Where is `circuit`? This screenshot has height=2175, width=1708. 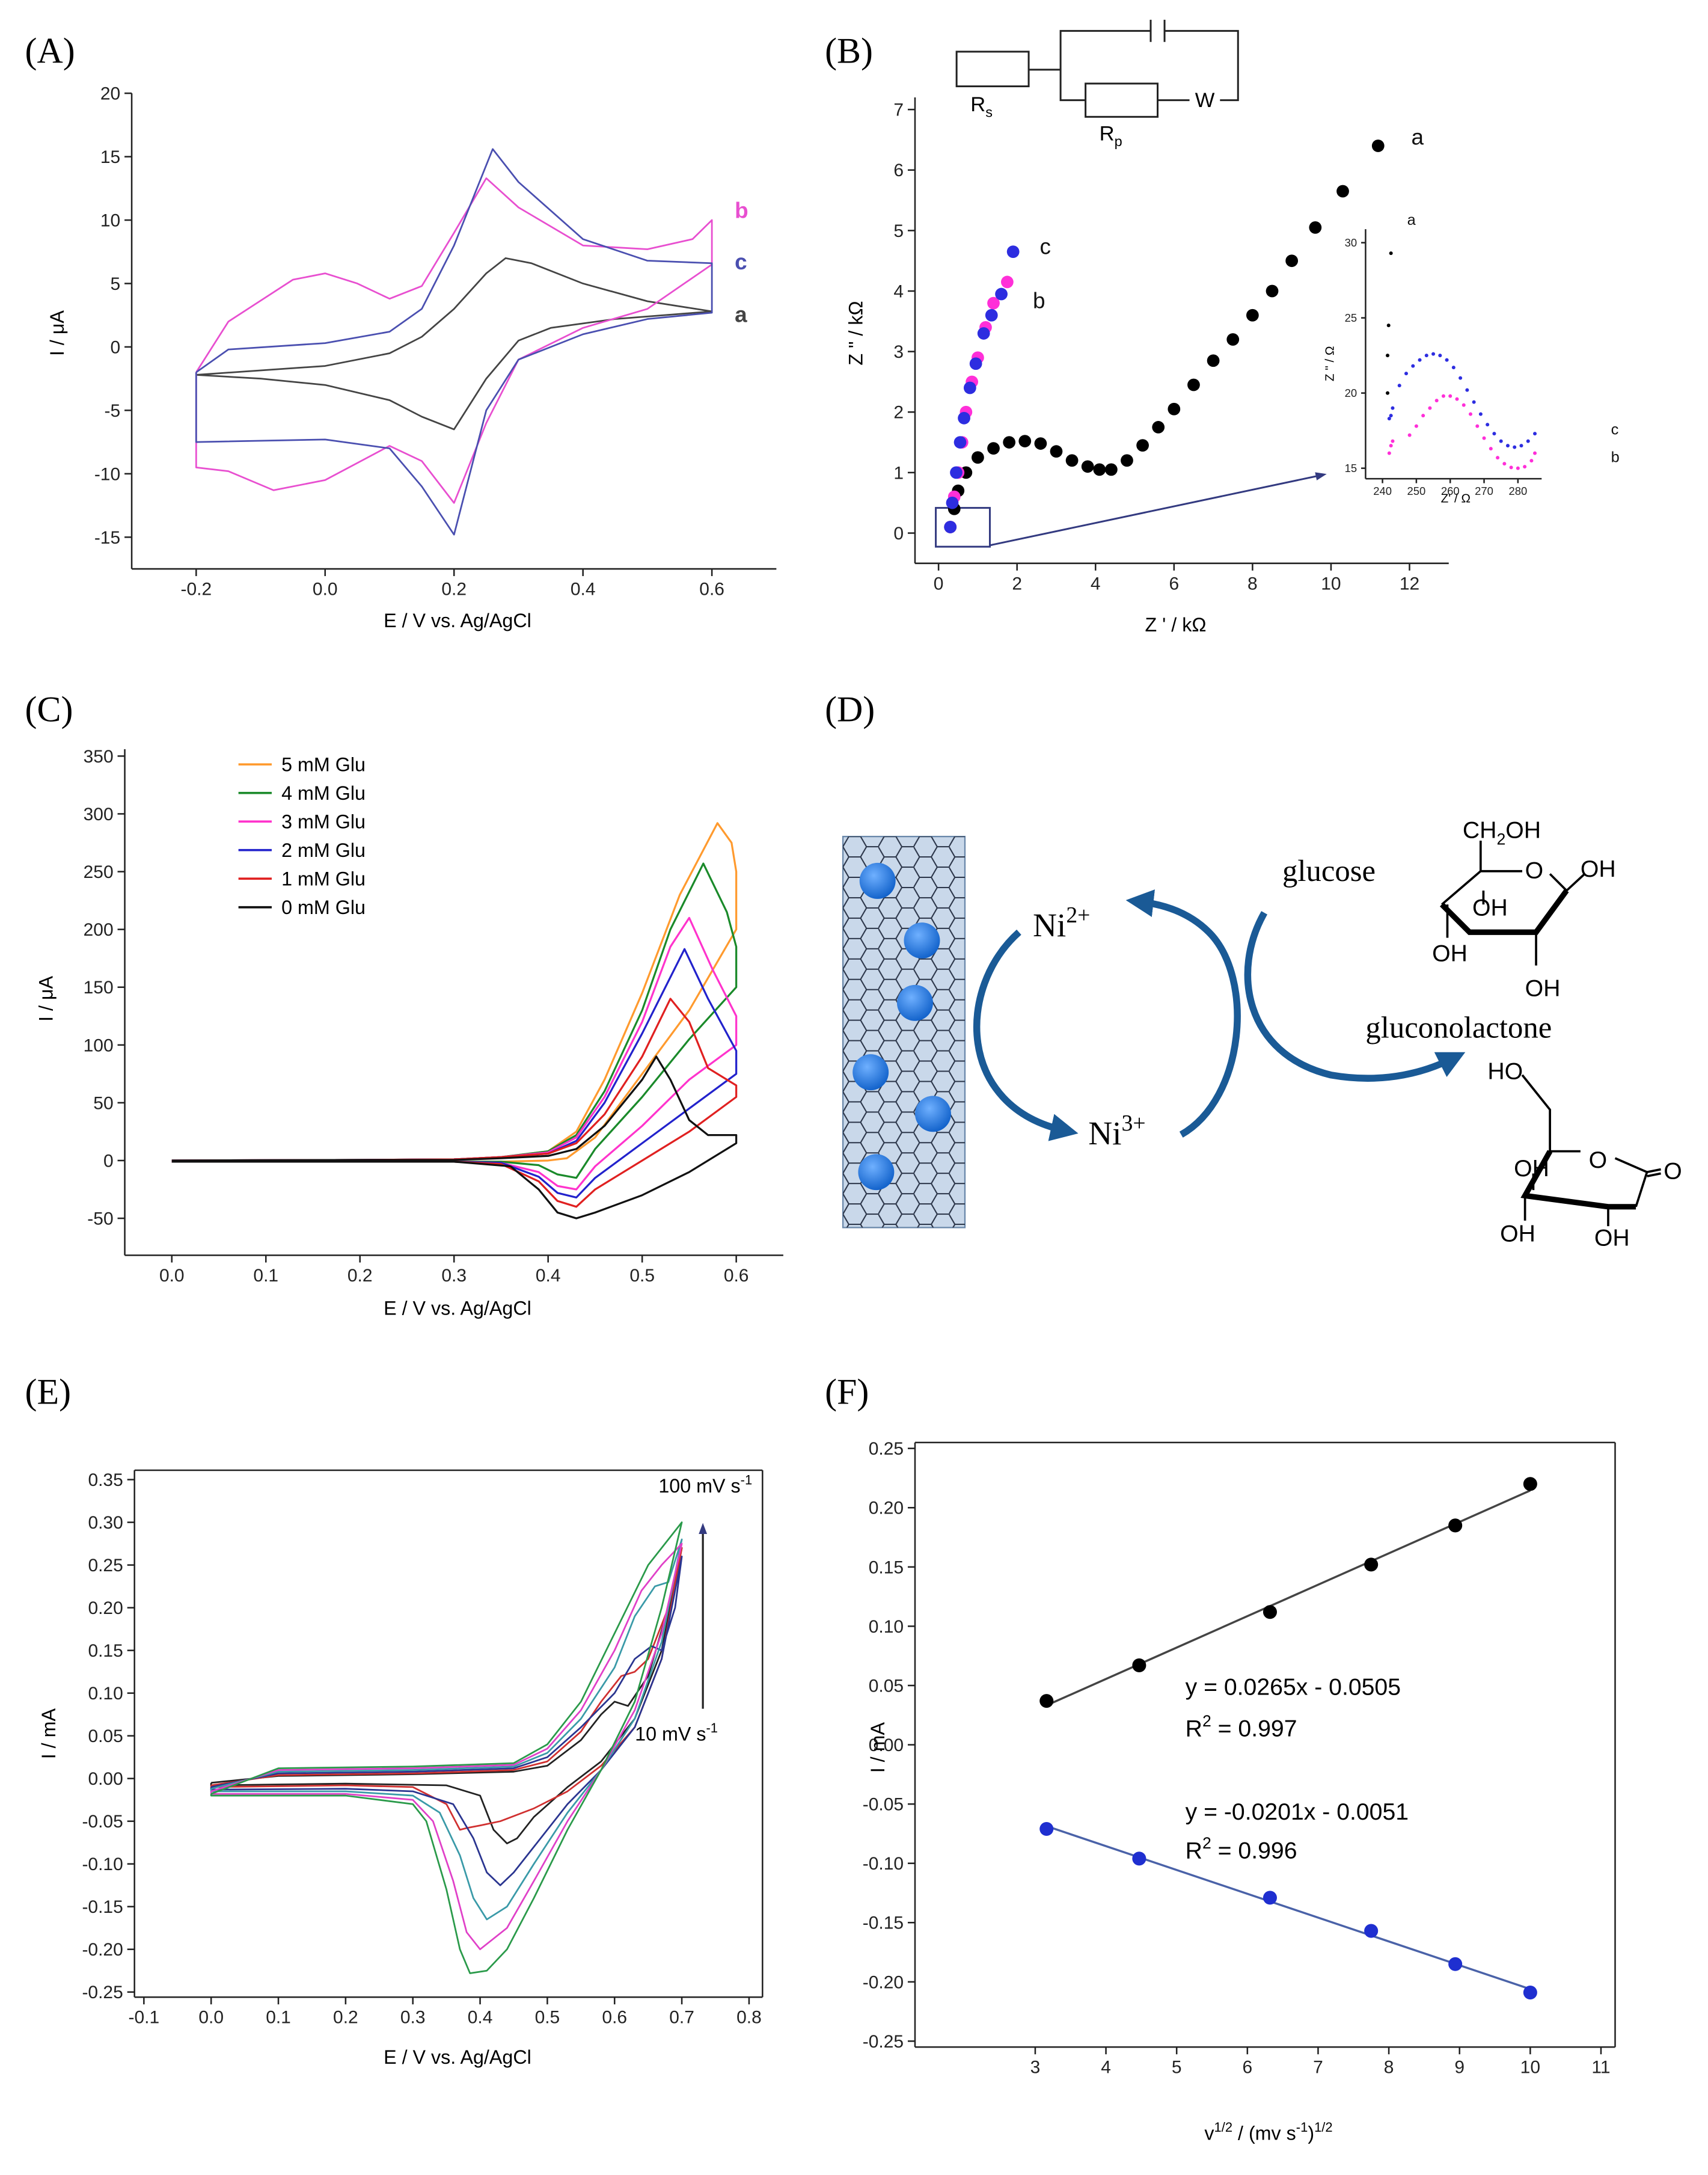 circuit is located at coordinates (1097, 69).